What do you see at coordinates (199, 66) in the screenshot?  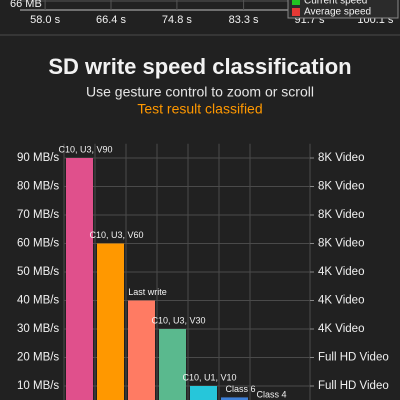 I see `chart-title: SD write speed classification` at bounding box center [199, 66].